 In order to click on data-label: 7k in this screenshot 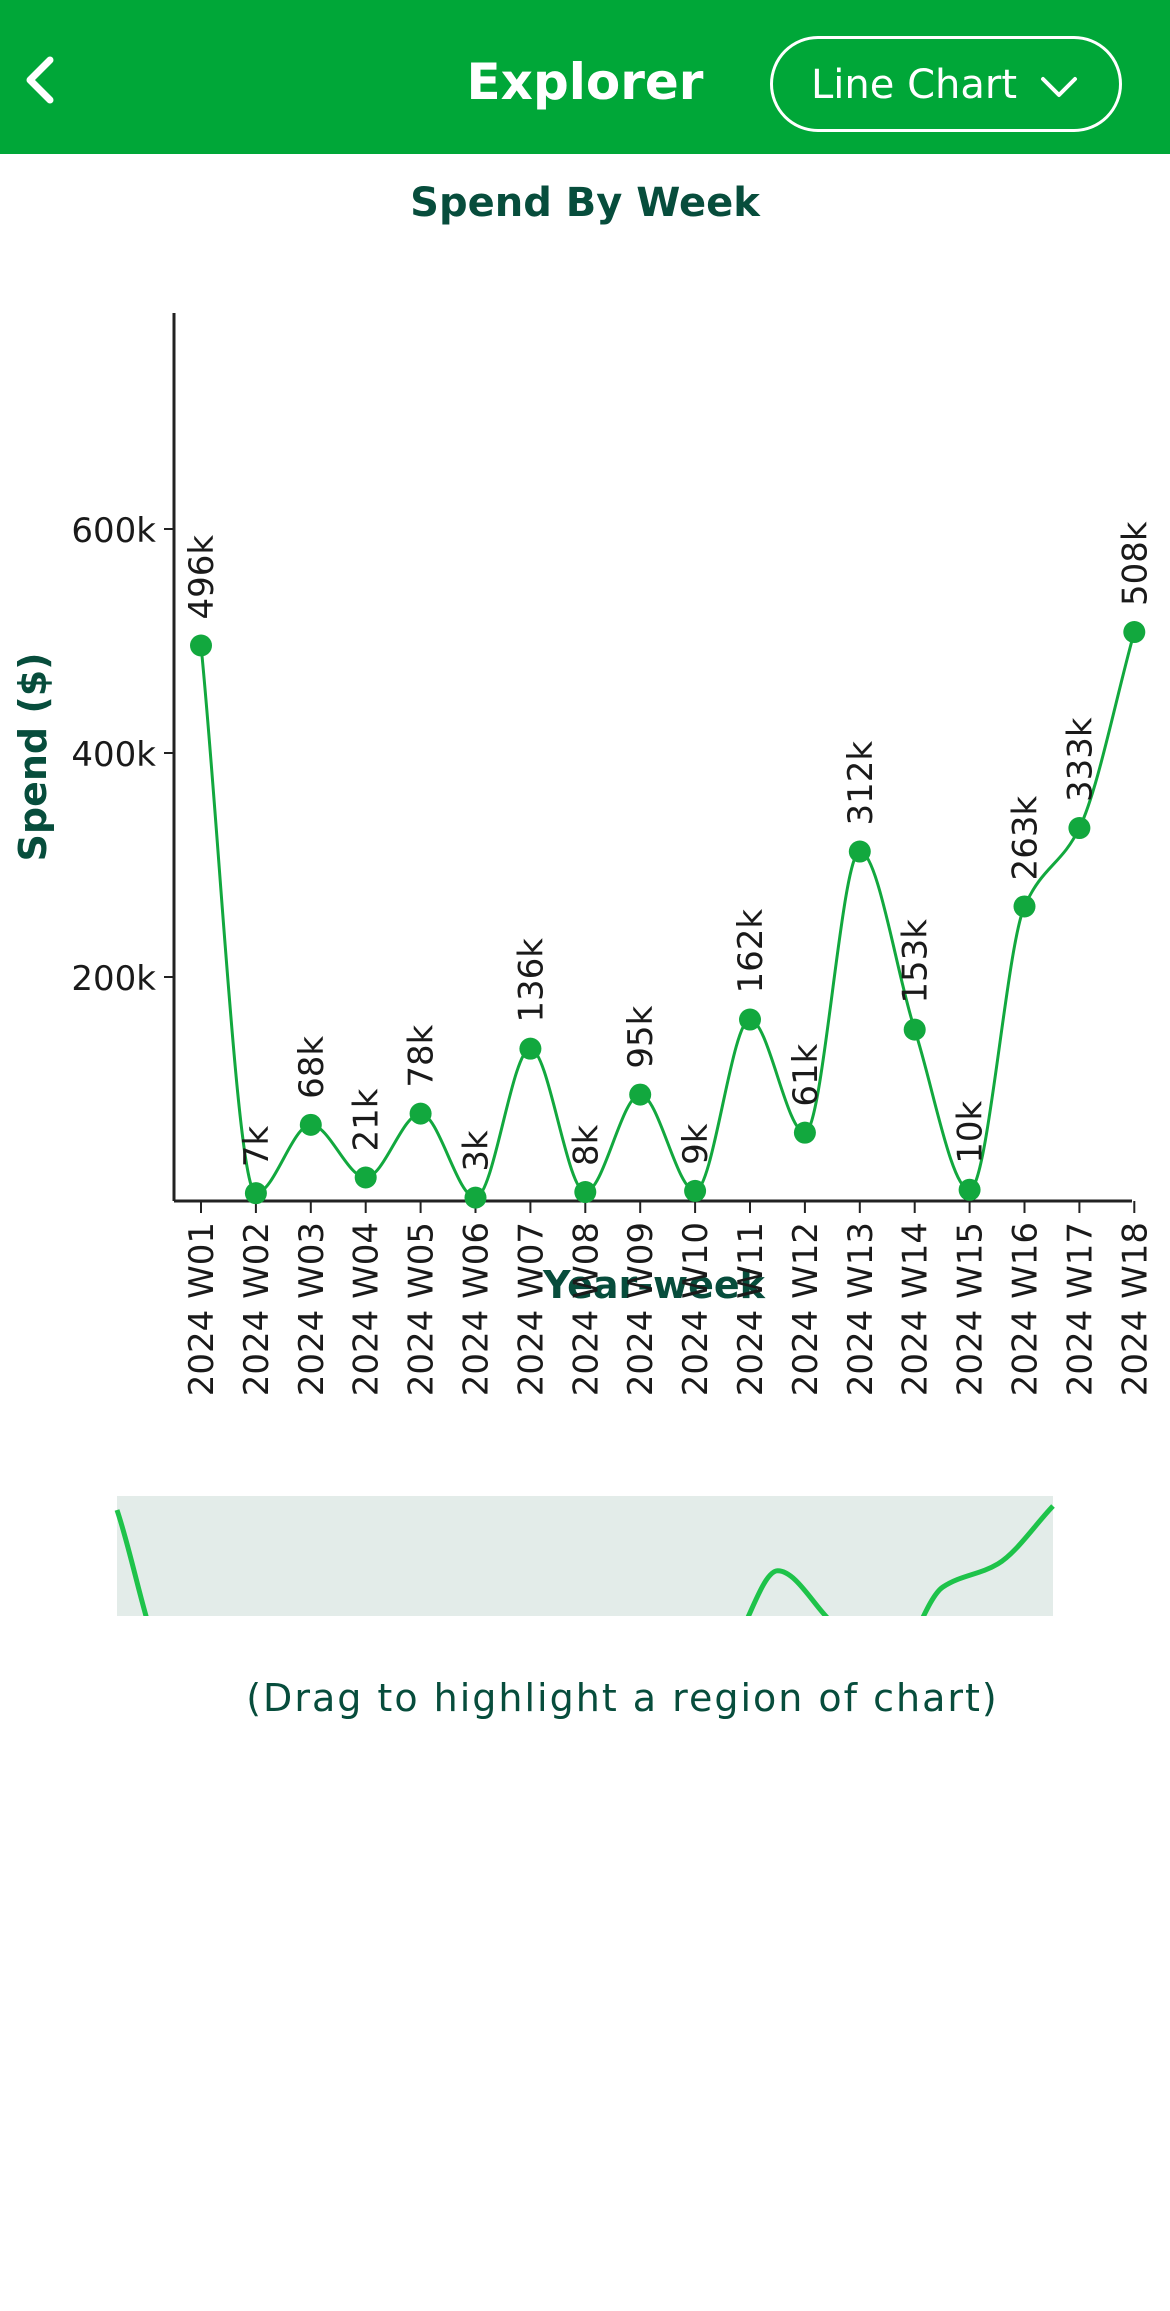, I will do `click(257, 1147)`.